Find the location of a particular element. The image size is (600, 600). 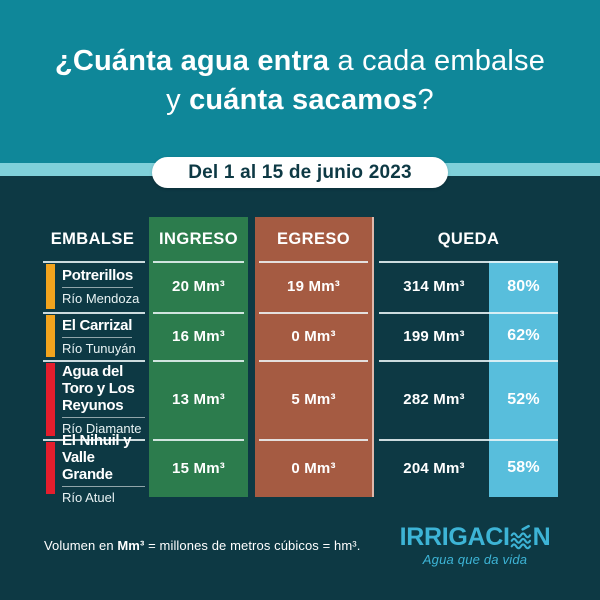

egreso-value: 5 Mm³ is located at coordinates (313, 399).